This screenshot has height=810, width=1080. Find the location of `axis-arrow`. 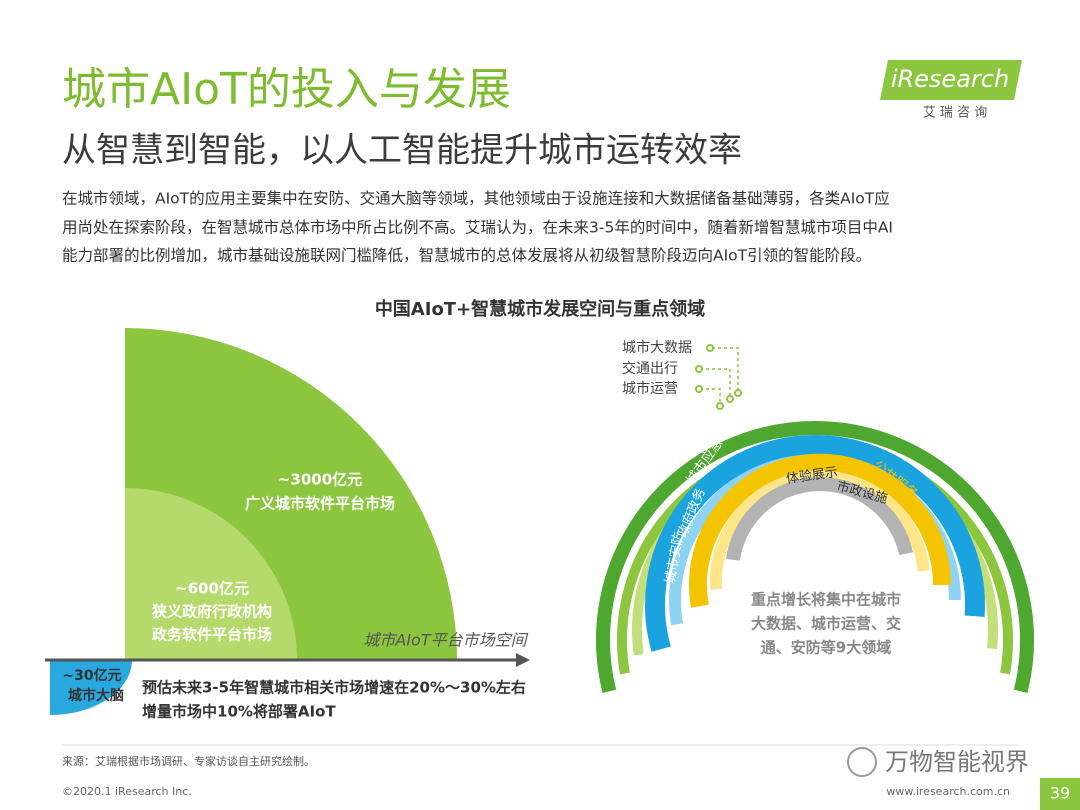

axis-arrow is located at coordinates (523, 660).